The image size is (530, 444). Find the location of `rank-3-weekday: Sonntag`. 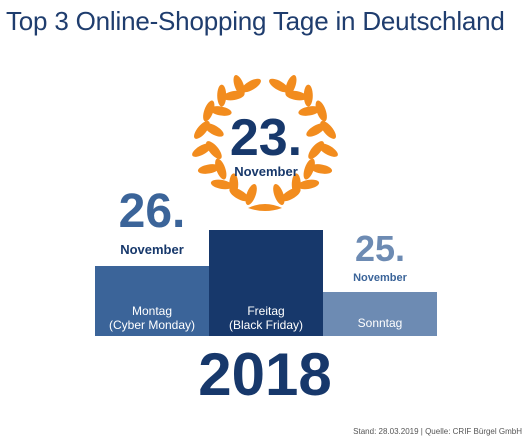

rank-3-weekday: Sonntag is located at coordinates (380, 323).